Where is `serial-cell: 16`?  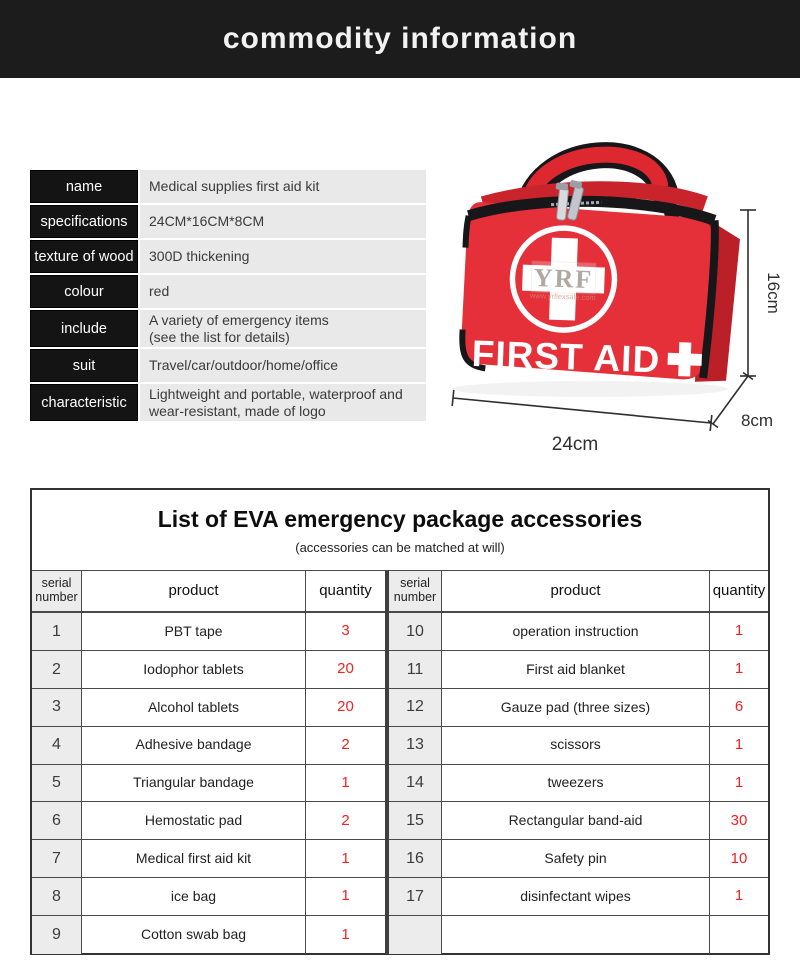 serial-cell: 16 is located at coordinates (415, 859).